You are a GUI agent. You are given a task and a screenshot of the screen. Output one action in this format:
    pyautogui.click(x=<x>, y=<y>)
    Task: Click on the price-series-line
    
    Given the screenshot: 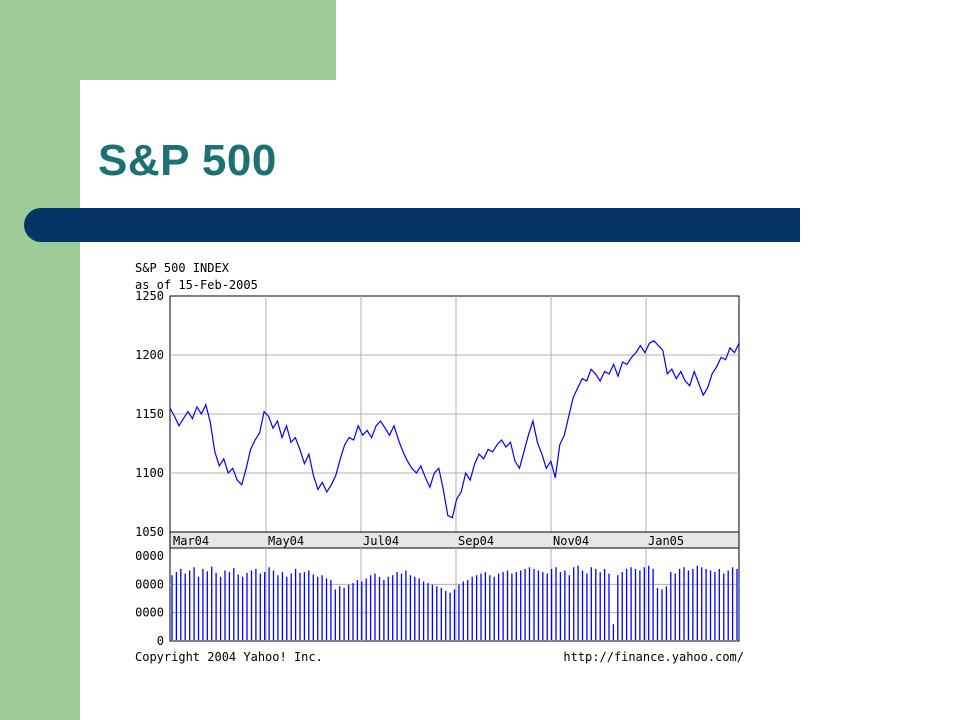 What is the action you would take?
    pyautogui.click(x=454, y=429)
    